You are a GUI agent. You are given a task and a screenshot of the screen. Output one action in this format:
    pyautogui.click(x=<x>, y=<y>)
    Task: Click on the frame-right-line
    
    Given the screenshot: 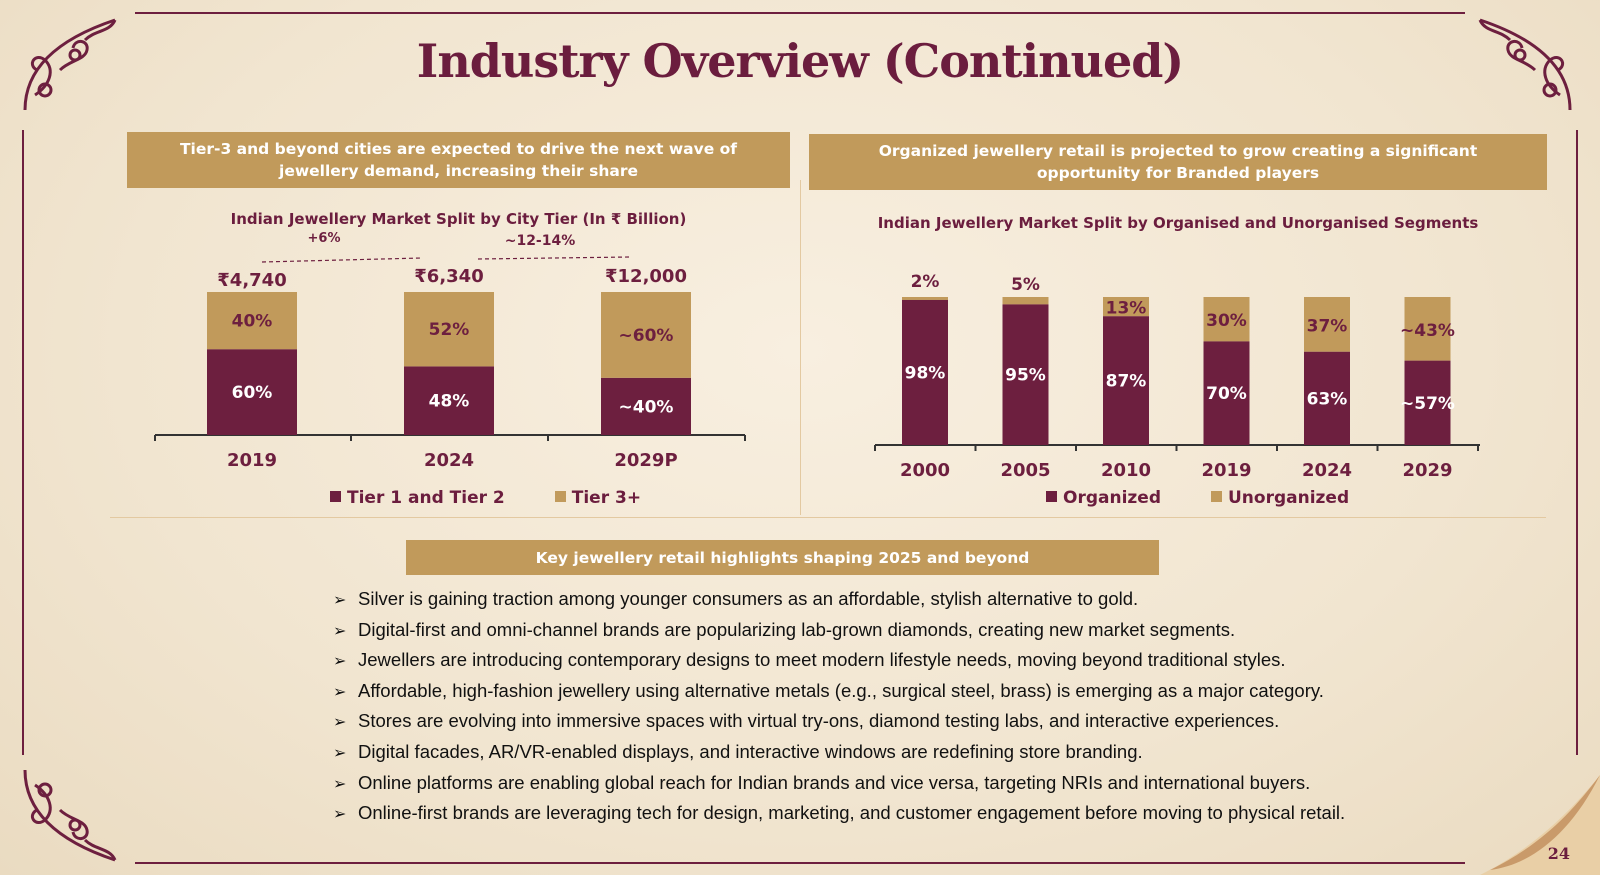 What is the action you would take?
    pyautogui.click(x=1577, y=442)
    